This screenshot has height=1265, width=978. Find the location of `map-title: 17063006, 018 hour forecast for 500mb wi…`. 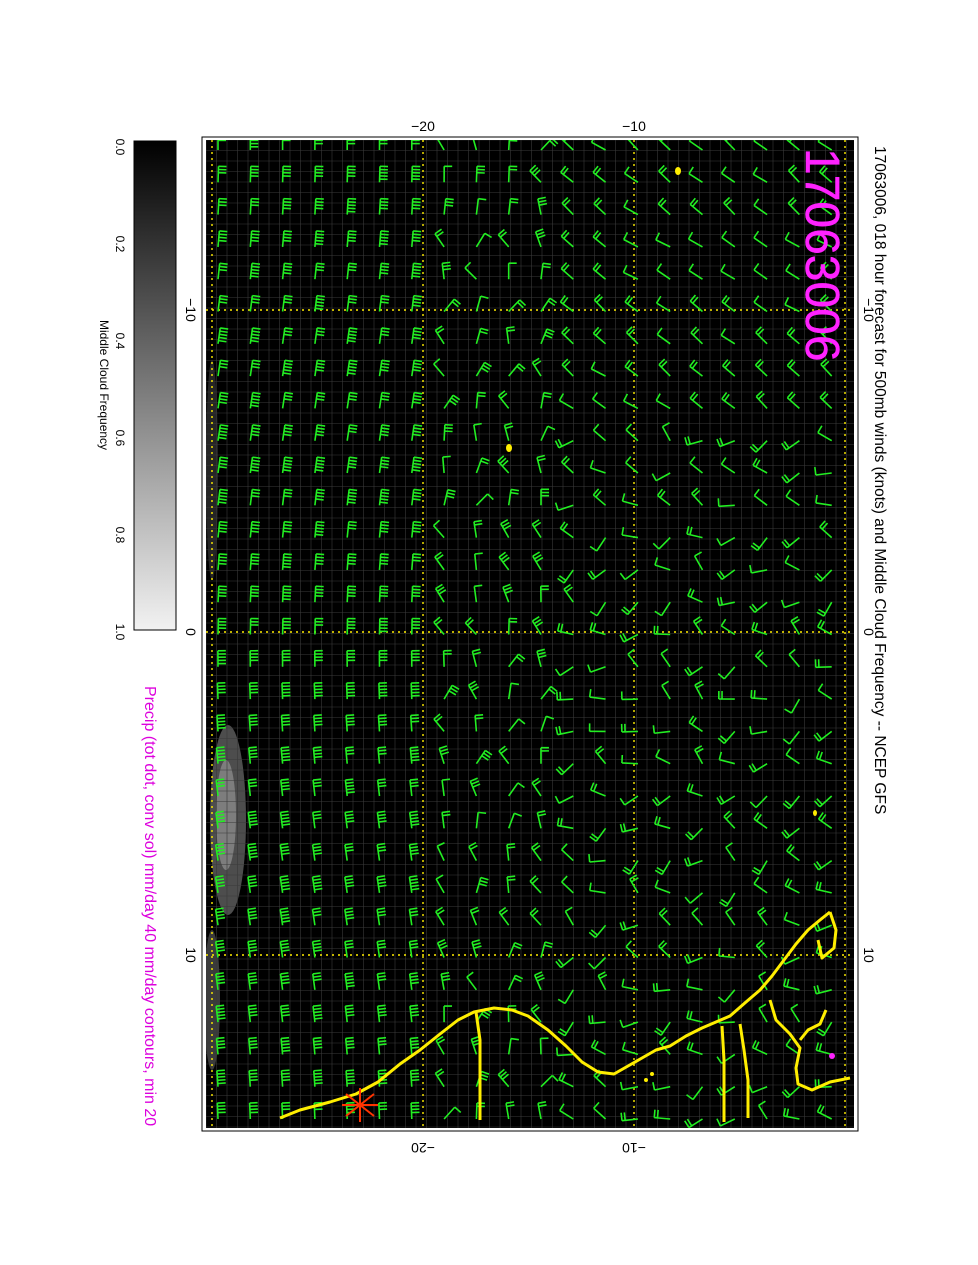

map-title: 17063006, 018 hour forecast for 500mb wi… is located at coordinates (879, 480).